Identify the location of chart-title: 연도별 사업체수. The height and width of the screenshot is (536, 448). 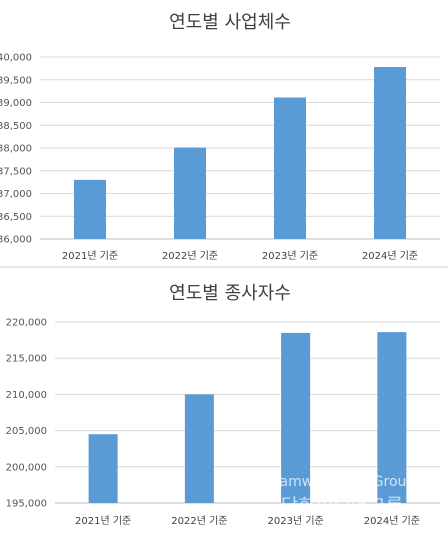
(230, 22).